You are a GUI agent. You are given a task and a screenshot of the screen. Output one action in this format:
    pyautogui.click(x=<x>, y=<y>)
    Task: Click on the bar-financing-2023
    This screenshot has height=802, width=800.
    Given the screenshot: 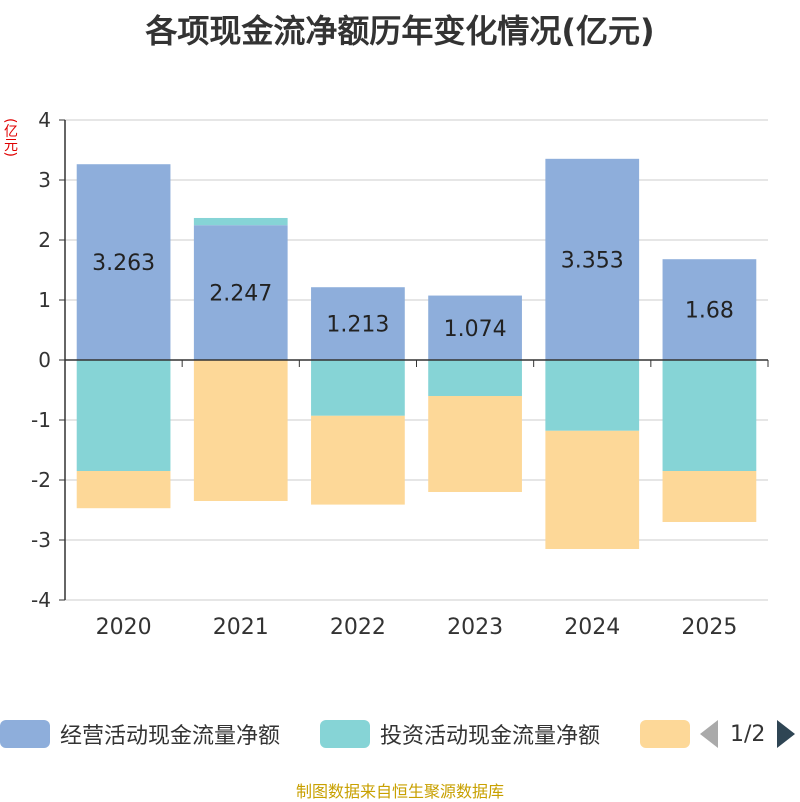 What is the action you would take?
    pyautogui.click(x=475, y=444)
    